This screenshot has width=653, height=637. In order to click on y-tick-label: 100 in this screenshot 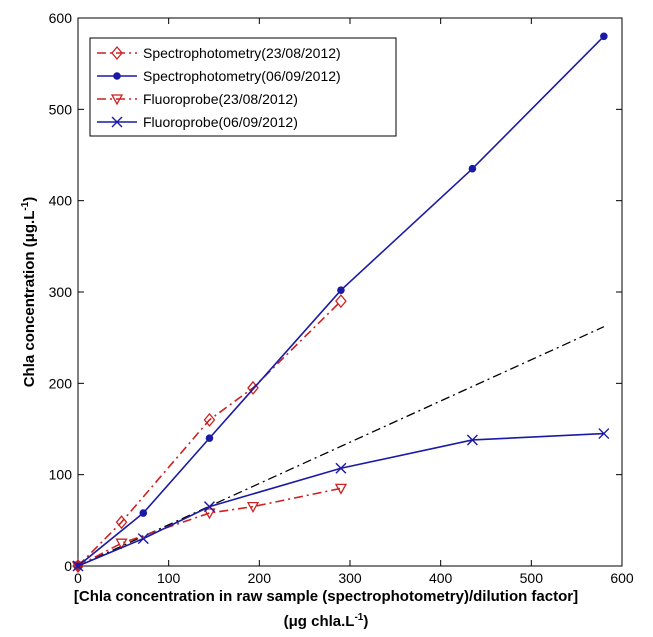, I will do `click(61, 475)`.